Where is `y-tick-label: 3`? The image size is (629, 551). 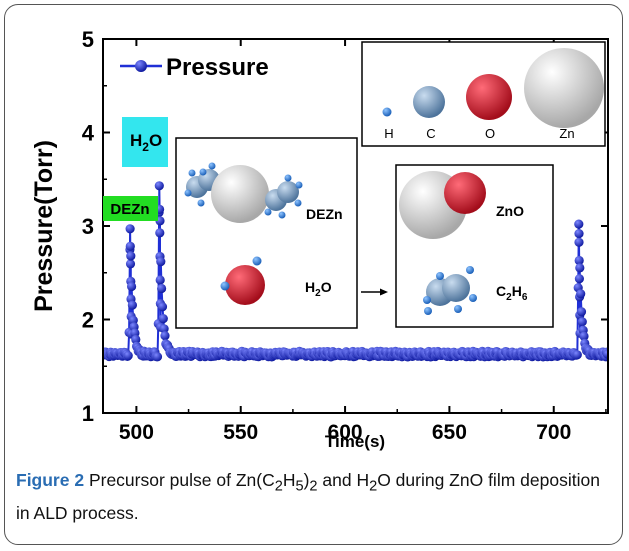 y-tick-label: 3 is located at coordinates (88, 226).